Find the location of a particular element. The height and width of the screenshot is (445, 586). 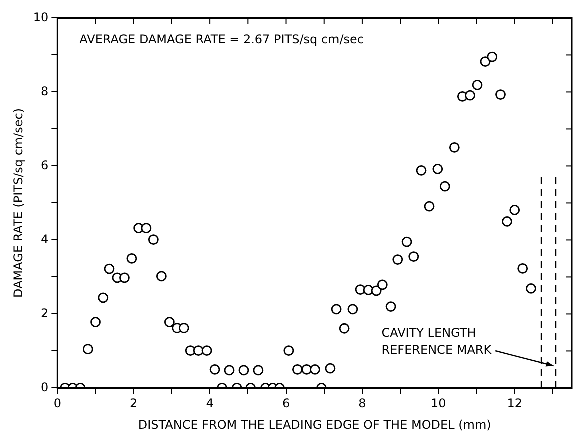

x-tick-label: 12 is located at coordinates (514, 403).